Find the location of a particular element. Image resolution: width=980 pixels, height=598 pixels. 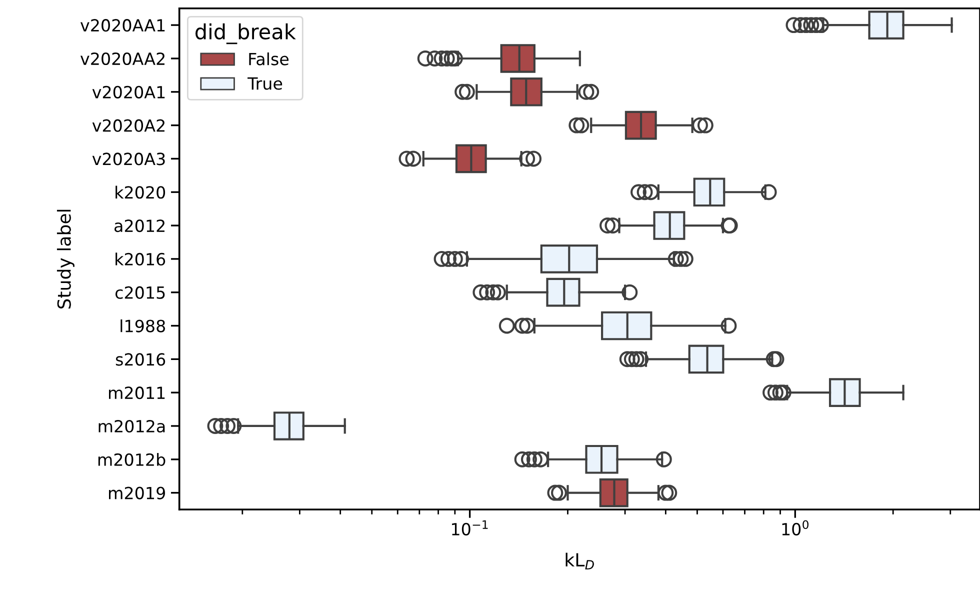

x-tick-label: 10$^{−1}$ is located at coordinates (470, 528).